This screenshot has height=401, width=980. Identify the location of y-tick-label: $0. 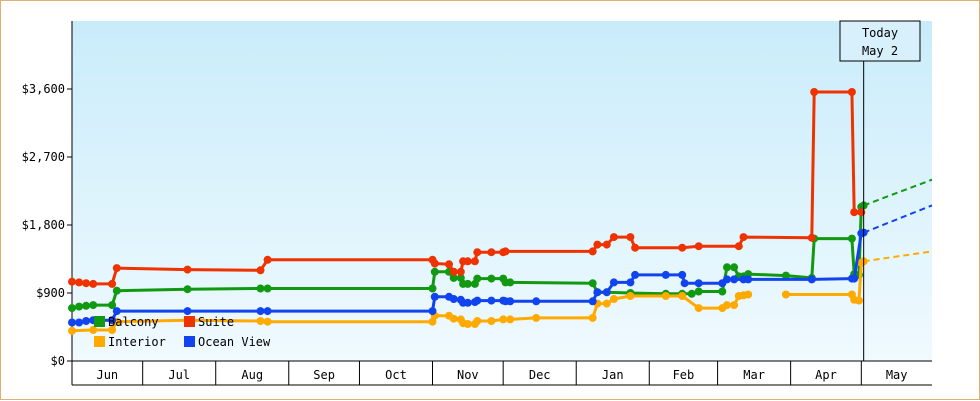
(58, 361).